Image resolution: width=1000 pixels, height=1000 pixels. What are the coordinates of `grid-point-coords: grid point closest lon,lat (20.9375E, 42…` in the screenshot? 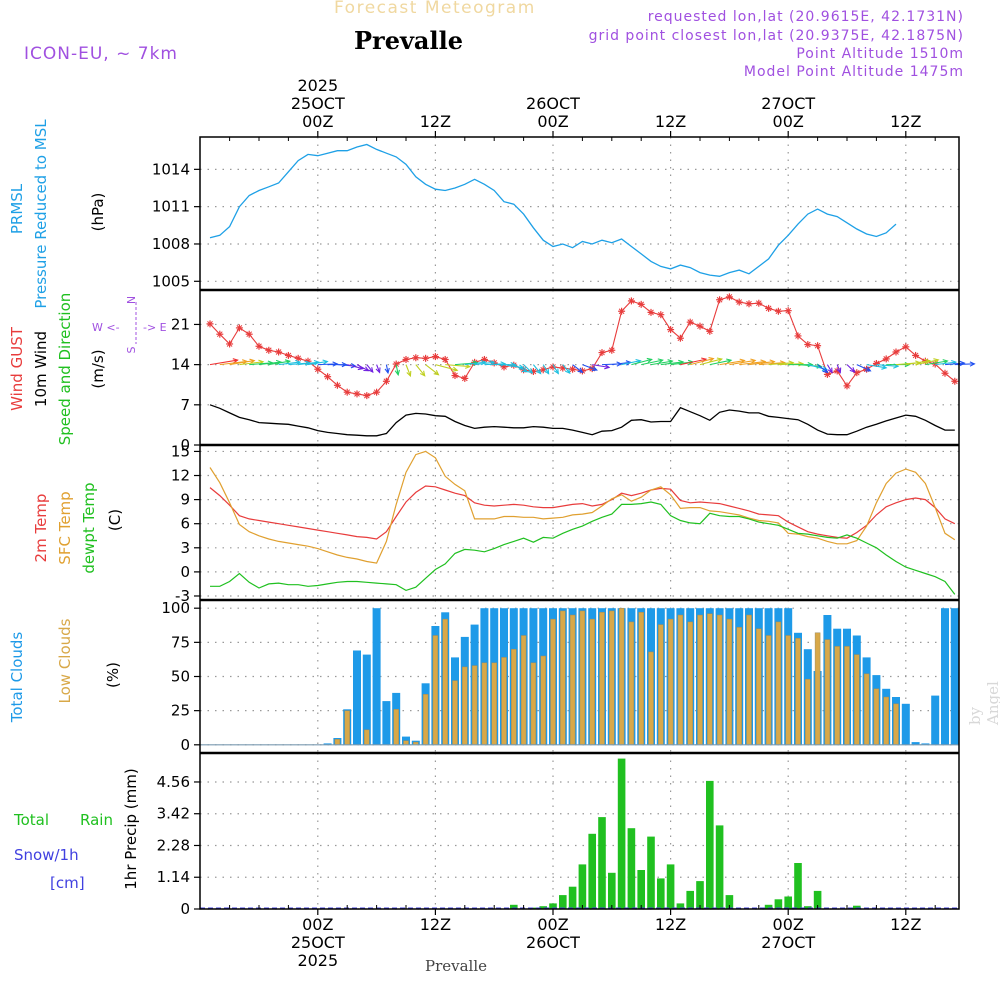 It's located at (776, 36).